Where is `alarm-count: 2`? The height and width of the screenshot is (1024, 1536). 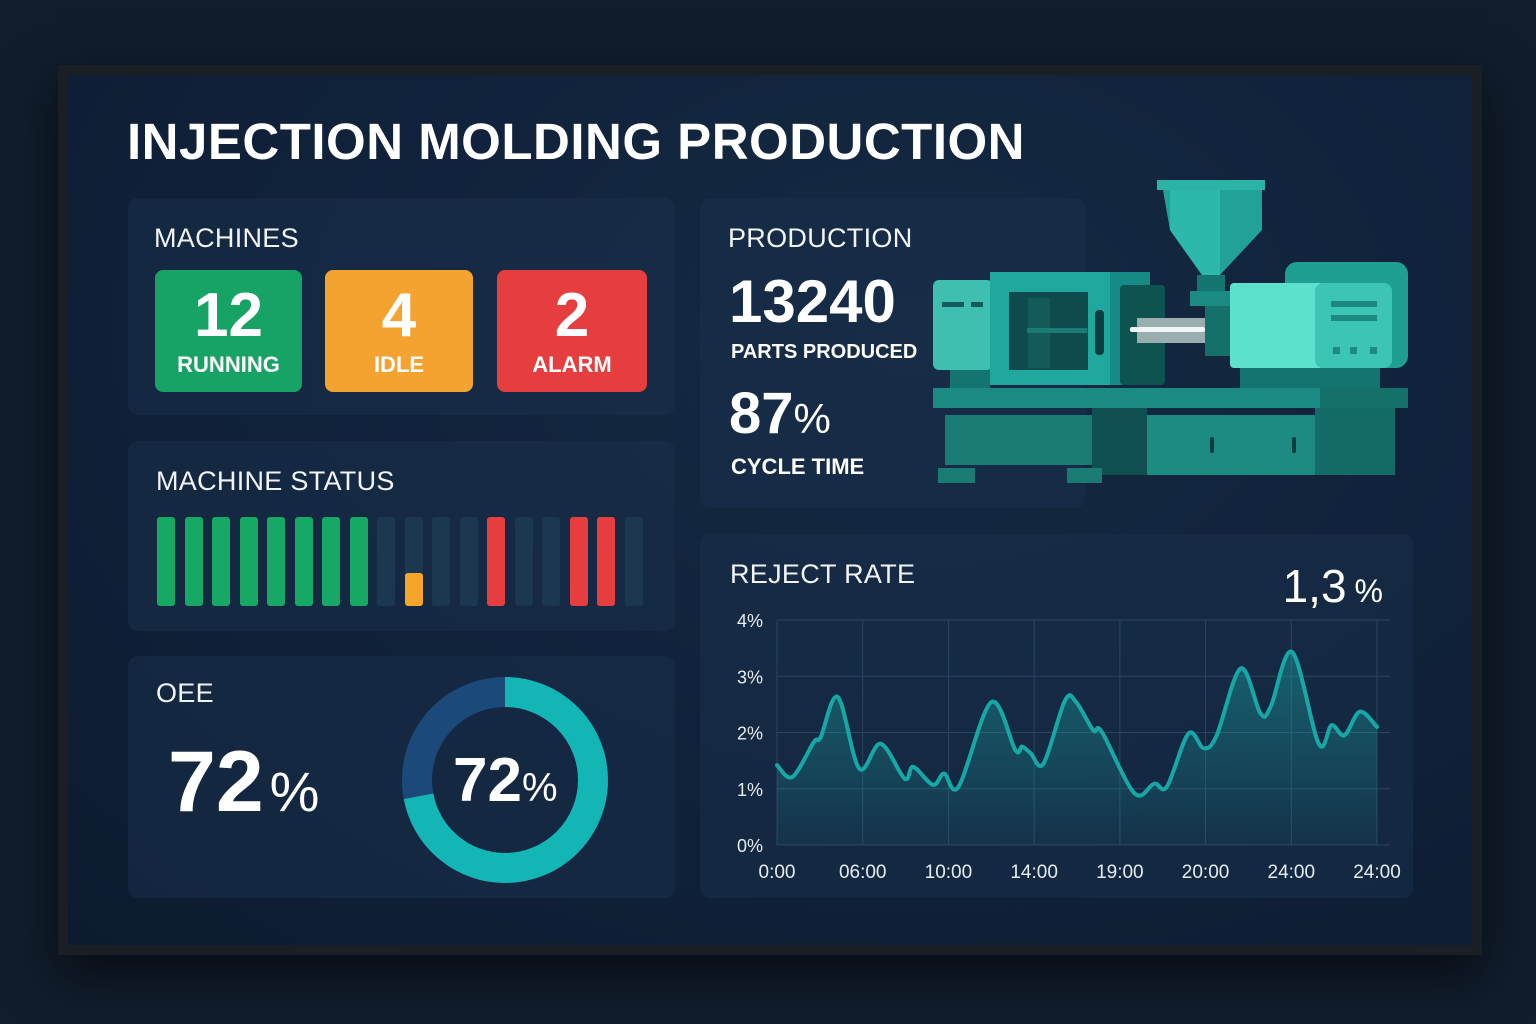 alarm-count: 2 is located at coordinates (572, 315).